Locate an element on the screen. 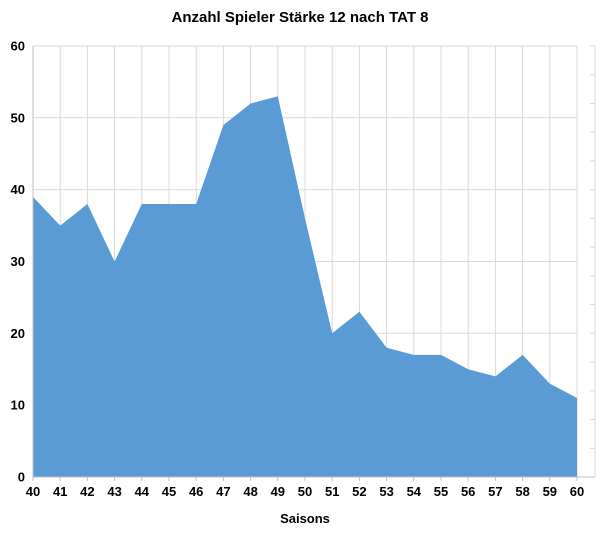 This screenshot has width=600, height=535. svg-text: 48 is located at coordinates (250, 491).